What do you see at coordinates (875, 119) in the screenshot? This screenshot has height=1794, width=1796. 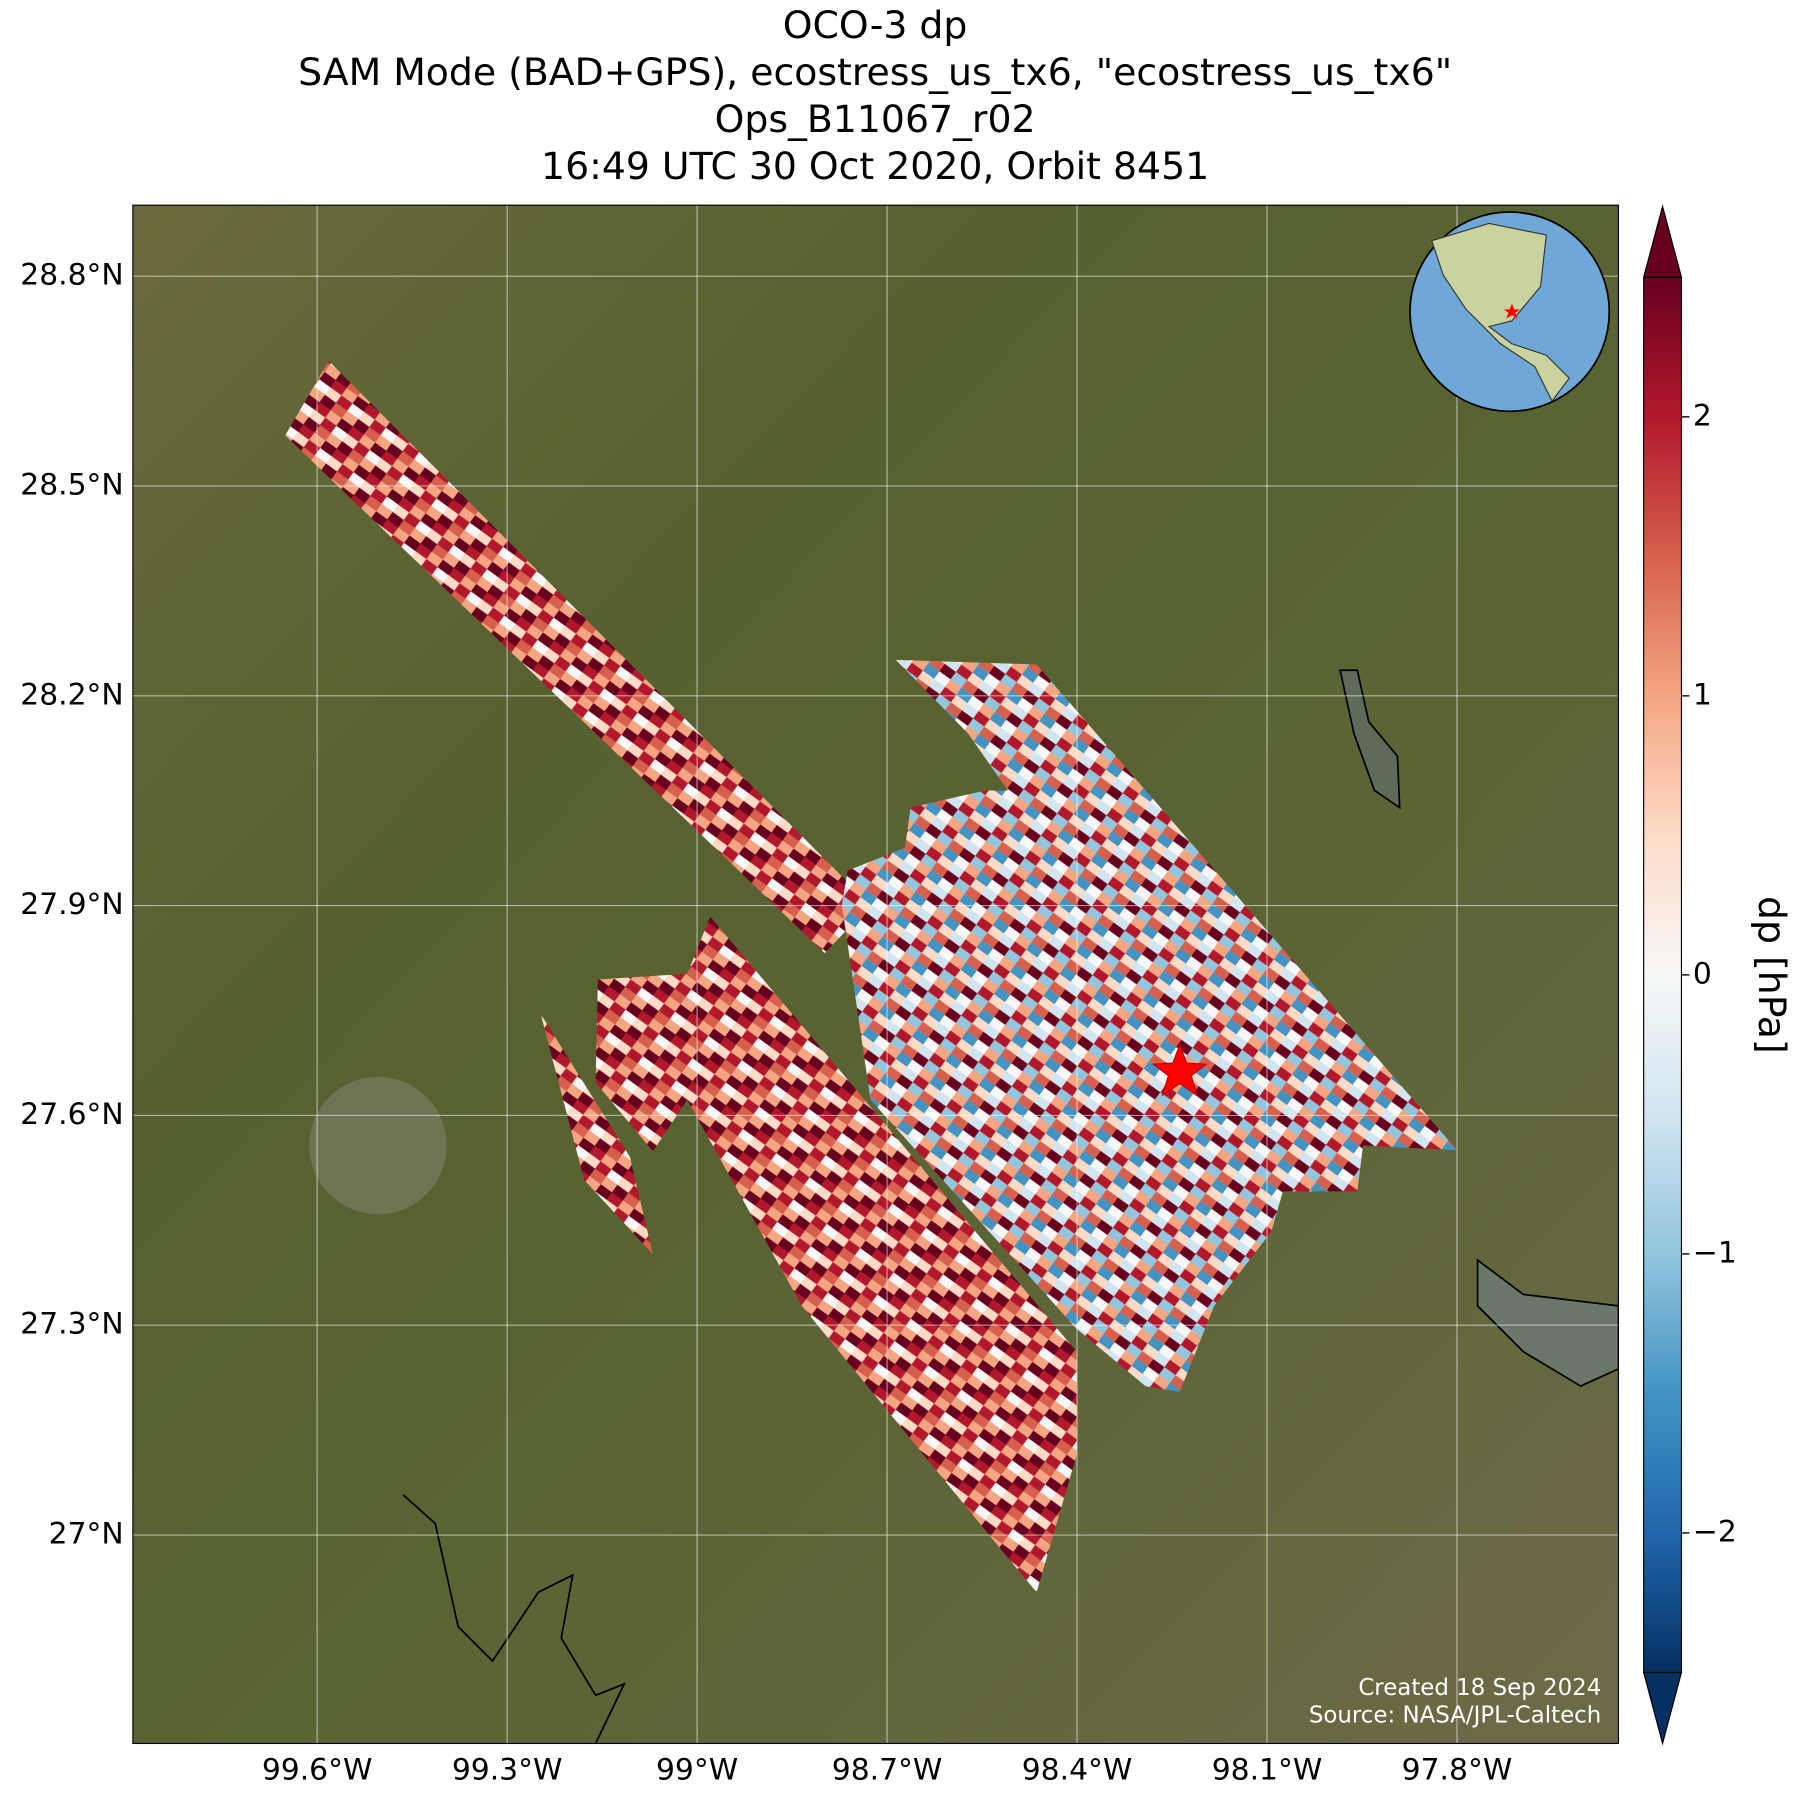 I see `title-line: Ops_B11067_r02` at bounding box center [875, 119].